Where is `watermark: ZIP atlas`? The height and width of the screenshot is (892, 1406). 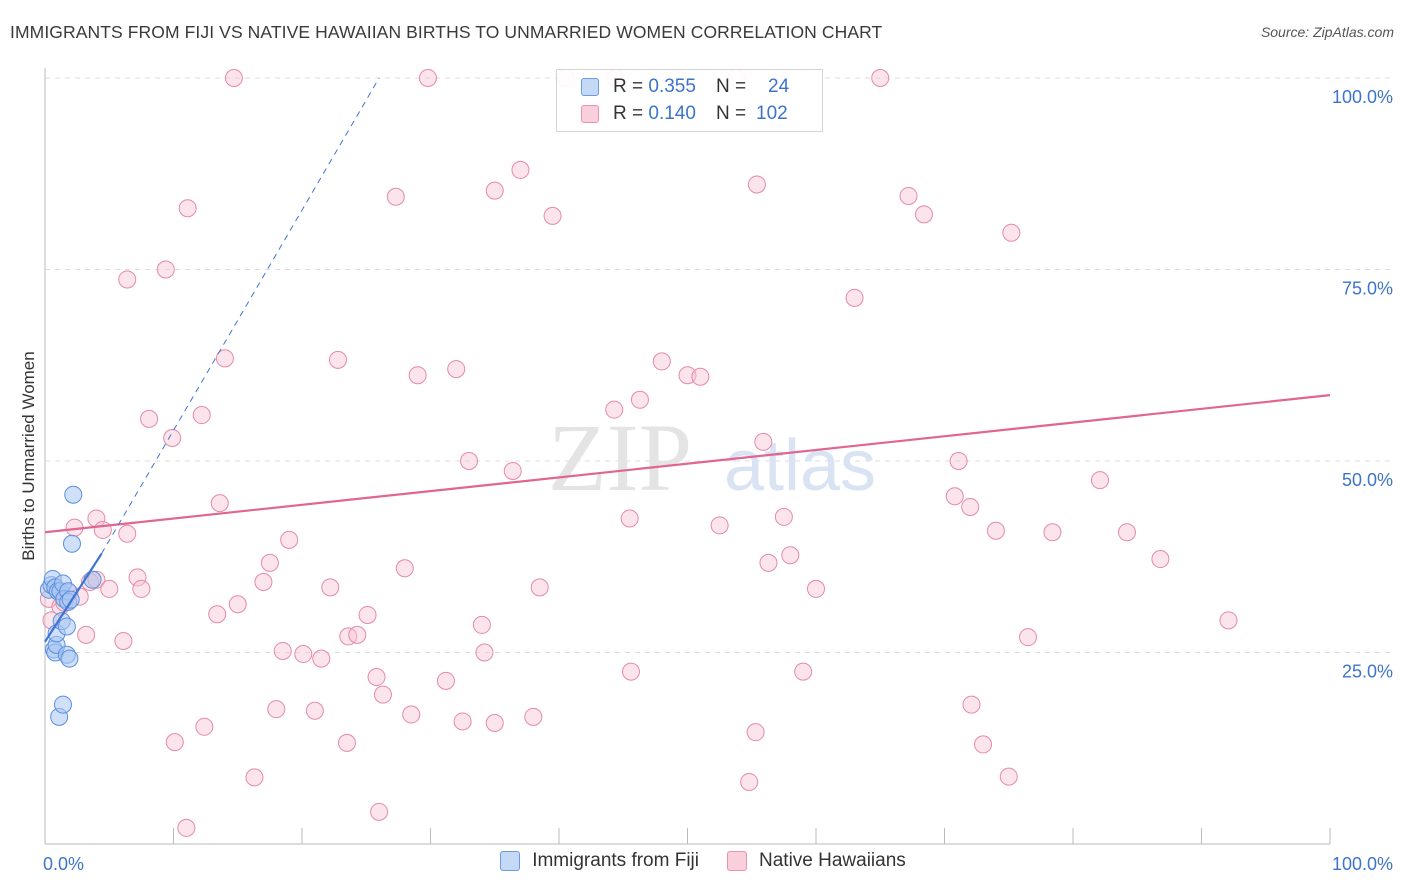 watermark: ZIP atlas is located at coordinates (712, 457).